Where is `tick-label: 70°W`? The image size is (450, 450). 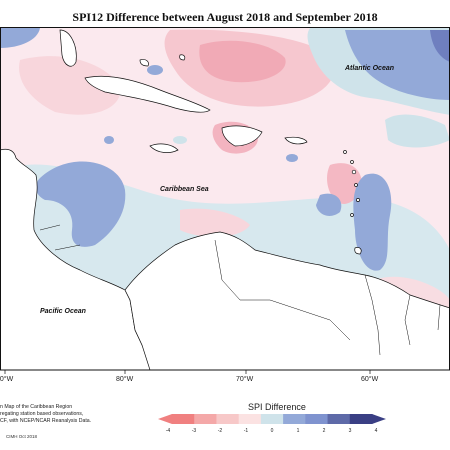
tick-label: 70°W is located at coordinates (245, 379).